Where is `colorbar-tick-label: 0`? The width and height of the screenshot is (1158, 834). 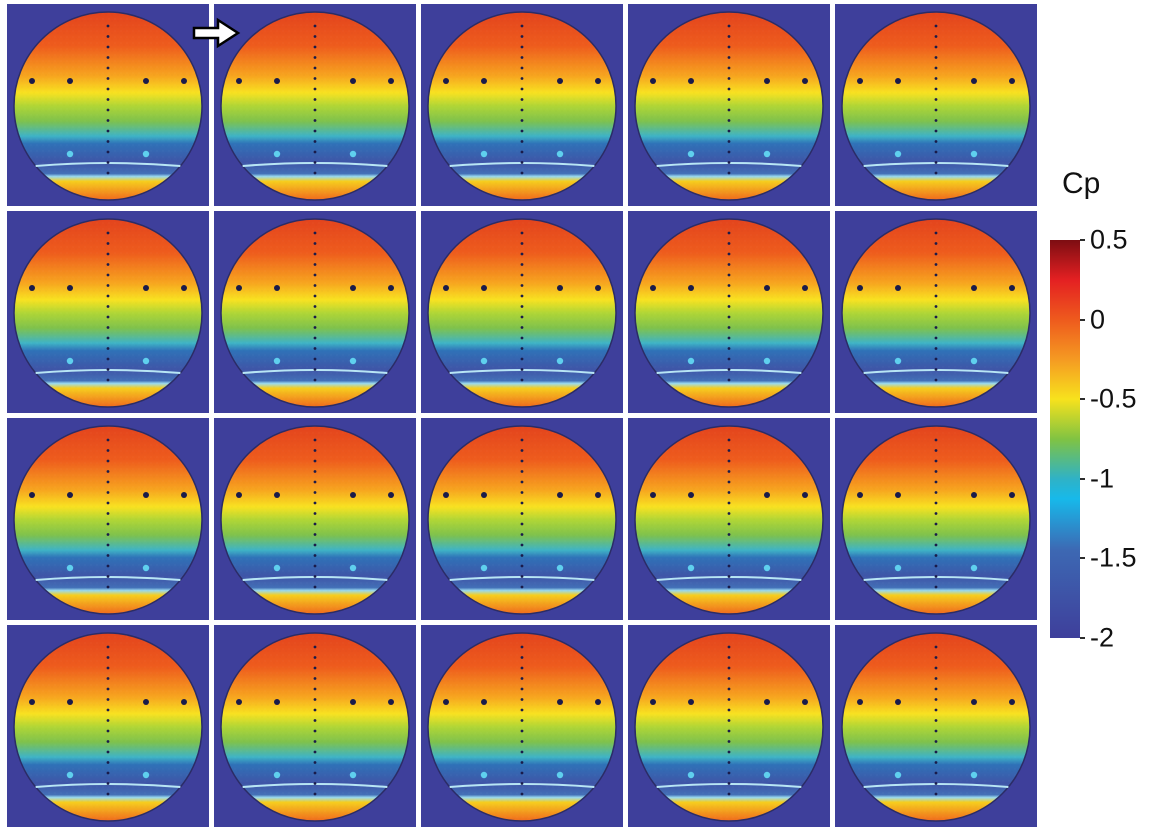 colorbar-tick-label: 0 is located at coordinates (1098, 319).